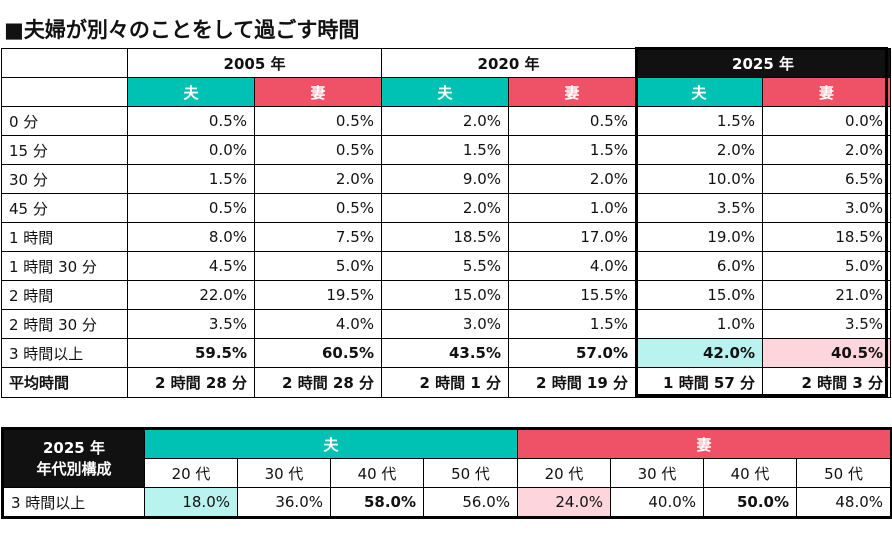 The image size is (892, 554). Describe the element at coordinates (377, 502) in the screenshot. I see `percent-cell: 58.0%` at that location.